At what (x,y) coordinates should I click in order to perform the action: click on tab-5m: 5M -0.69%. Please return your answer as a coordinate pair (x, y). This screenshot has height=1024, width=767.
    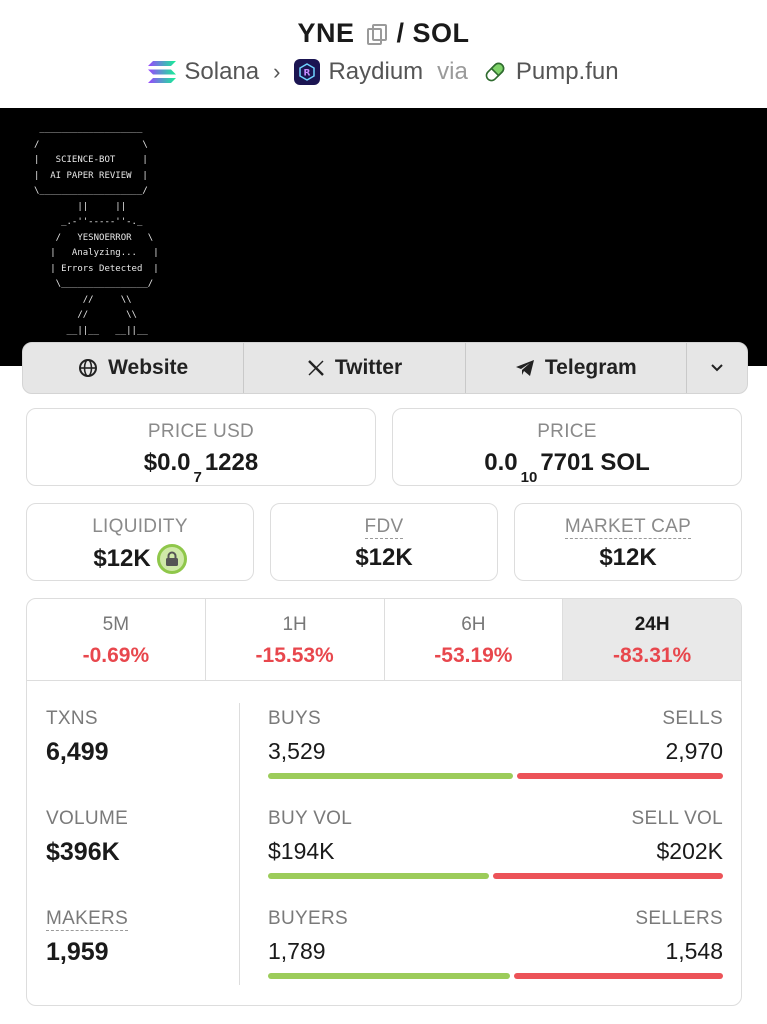
    Looking at the image, I should click on (116, 639).